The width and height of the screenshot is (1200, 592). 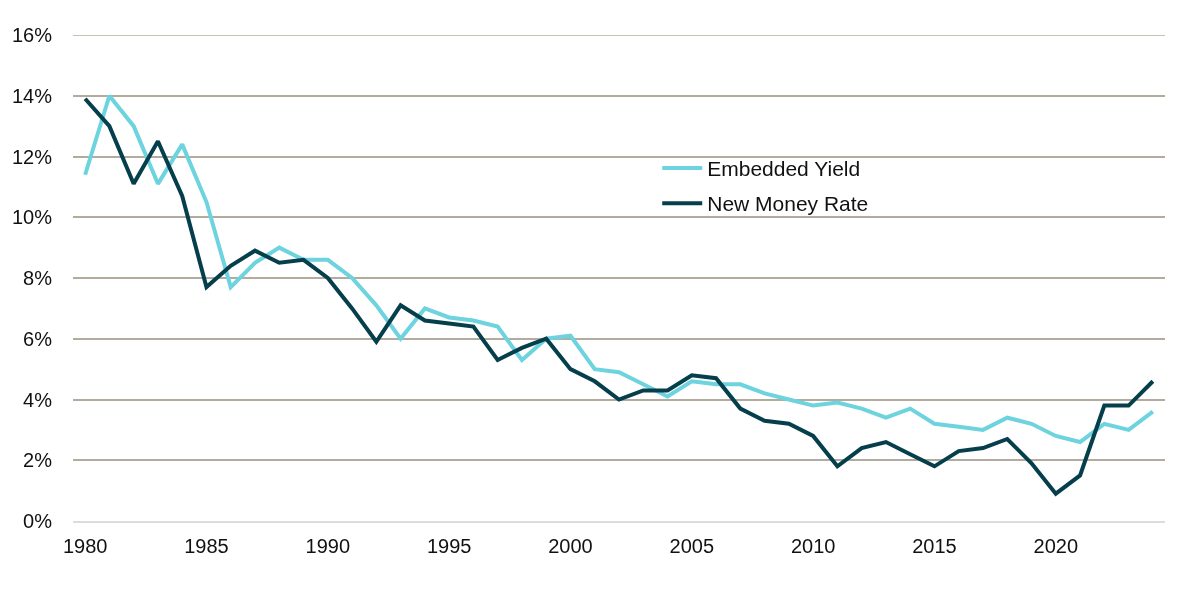 What do you see at coordinates (38, 460) in the screenshot?
I see `y-tick-label: 2%` at bounding box center [38, 460].